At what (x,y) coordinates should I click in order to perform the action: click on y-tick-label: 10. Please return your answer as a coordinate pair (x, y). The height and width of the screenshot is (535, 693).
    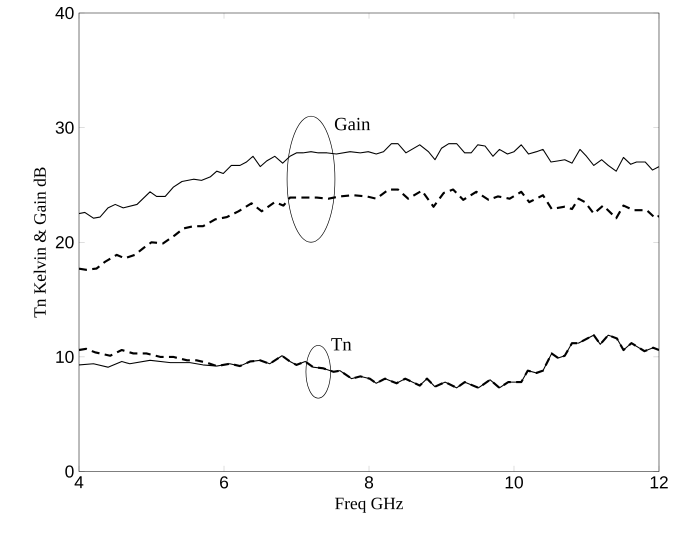
    Looking at the image, I should click on (65, 357).